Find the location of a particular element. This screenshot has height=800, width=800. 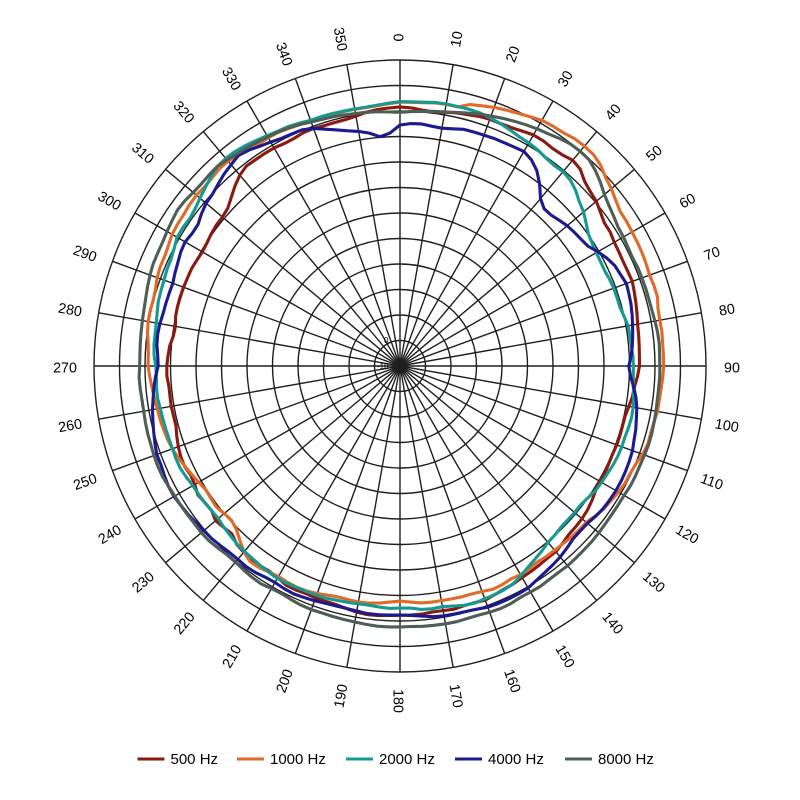

svg-text: -10 is located at coordinates (383, 366).